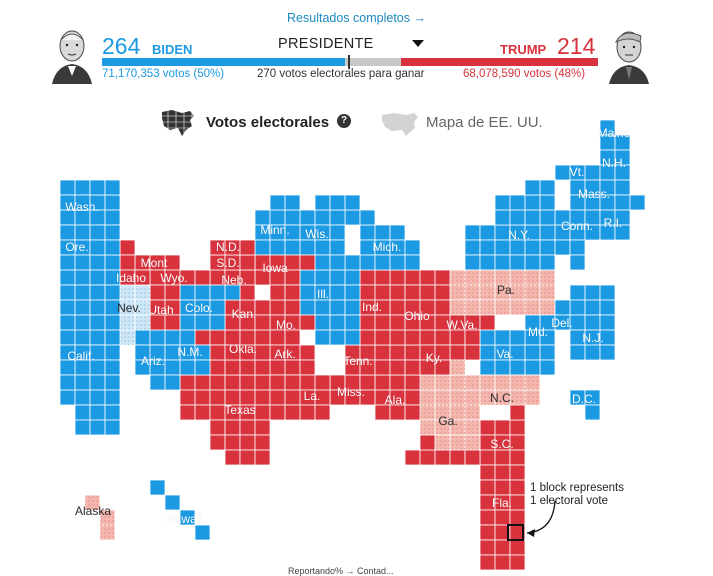 The height and width of the screenshot is (576, 713). I want to click on help-icon: ?, so click(344, 121).